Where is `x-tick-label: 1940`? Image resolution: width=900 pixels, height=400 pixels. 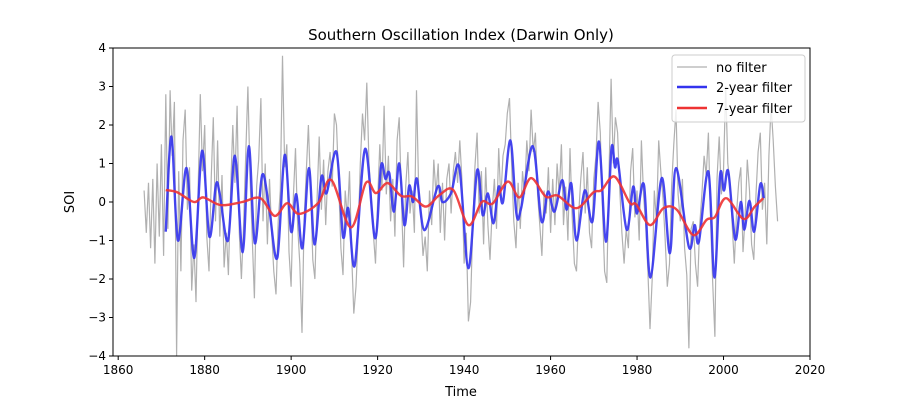
x-tick-label: 1940 is located at coordinates (464, 370).